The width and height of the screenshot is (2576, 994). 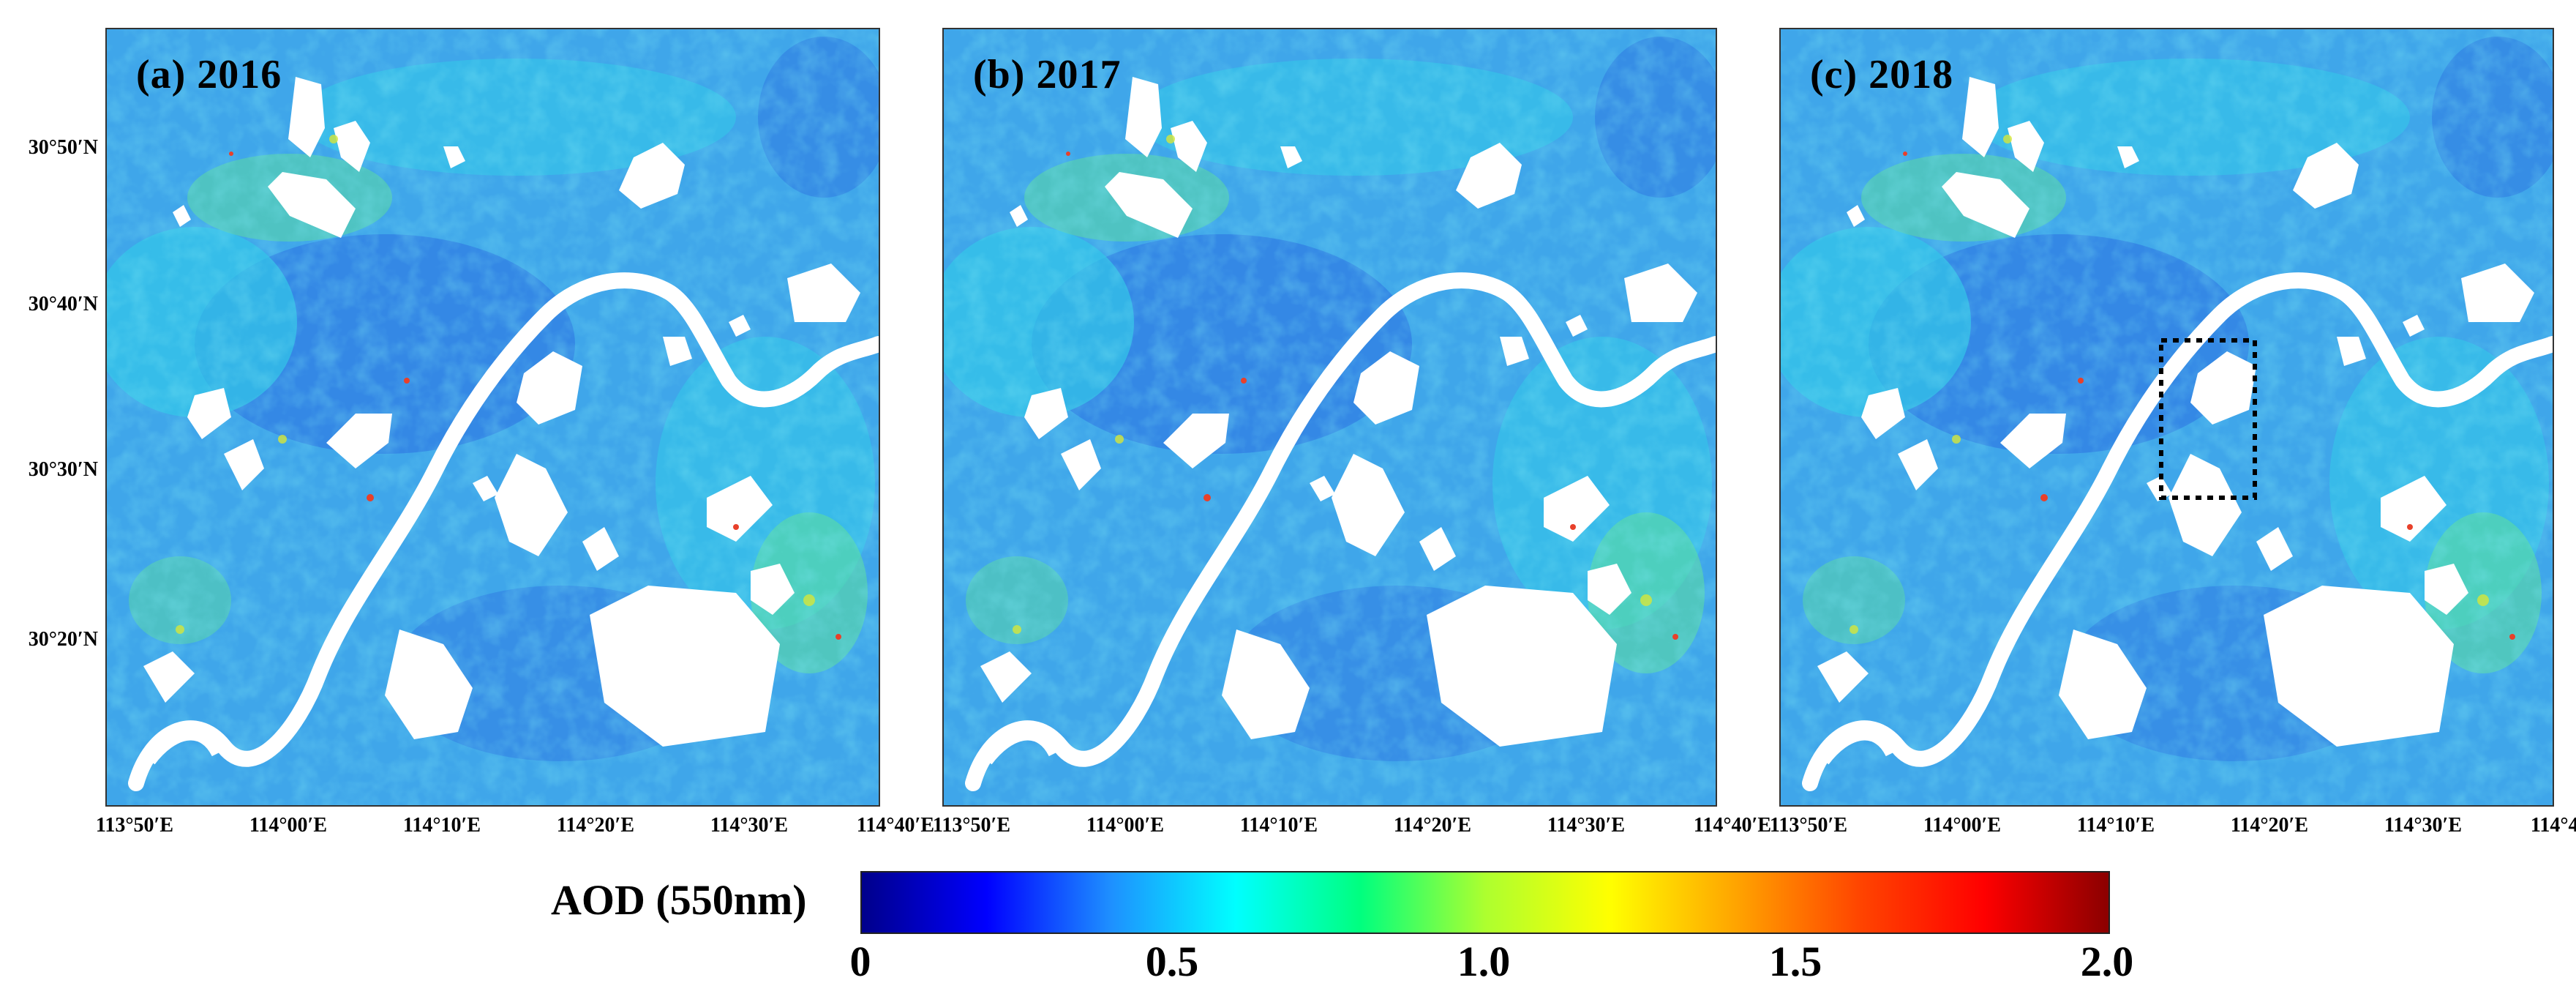 I want to click on study-area-box, so click(x=2208, y=419).